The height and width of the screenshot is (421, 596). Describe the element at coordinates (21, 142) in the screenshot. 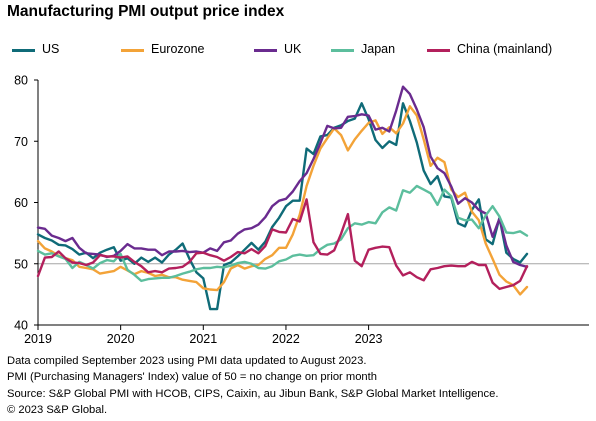

I see `y-tick-label: 70` at that location.